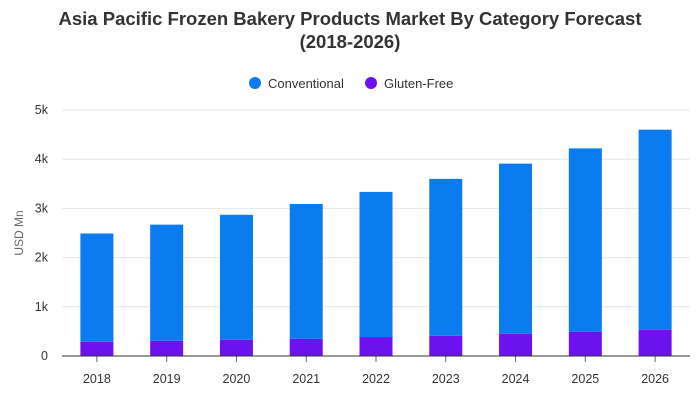  I want to click on y-axis-ticks: 0 1k 2k 3k 4k 5k, so click(42, 233).